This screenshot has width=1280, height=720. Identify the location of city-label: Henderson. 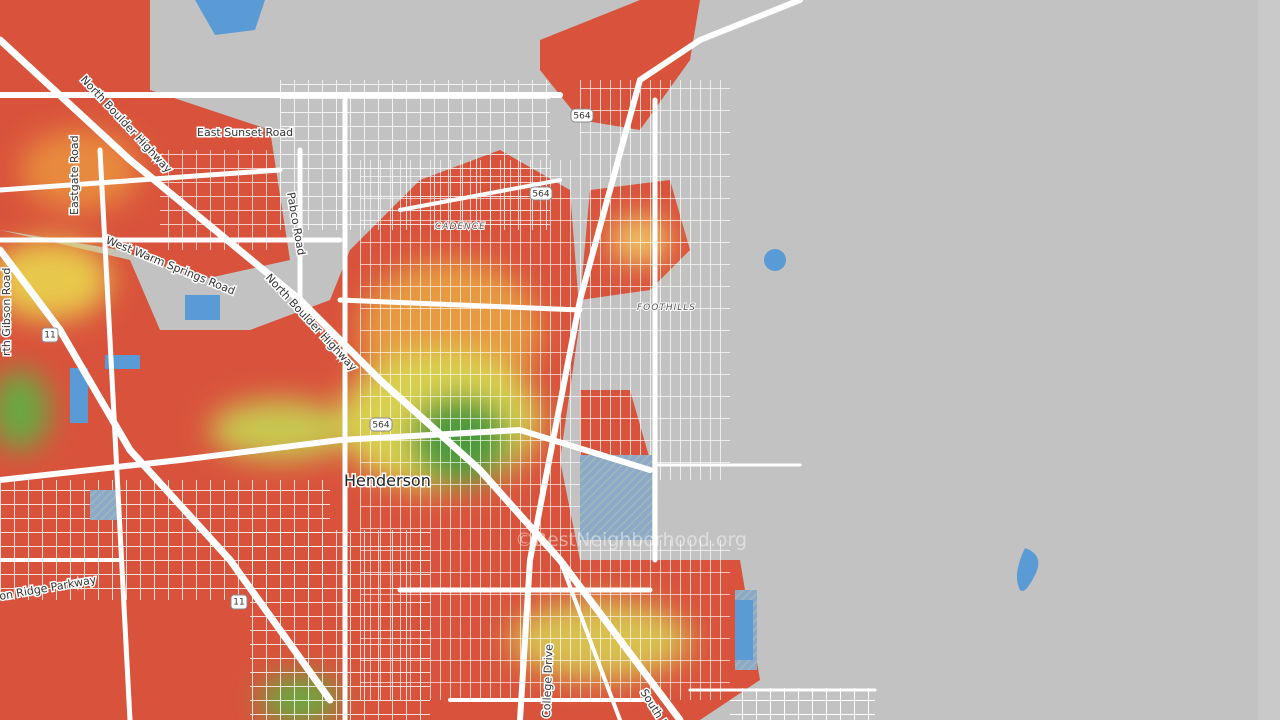
(387, 480).